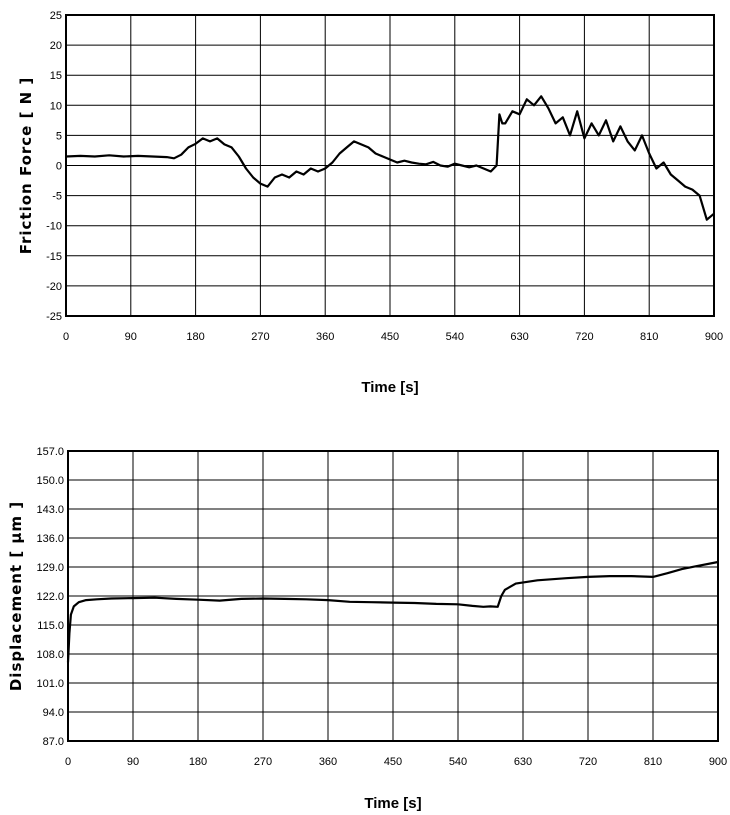 This screenshot has width=730, height=815. What do you see at coordinates (54, 227) in the screenshot?
I see `y-tick-label: -10` at bounding box center [54, 227].